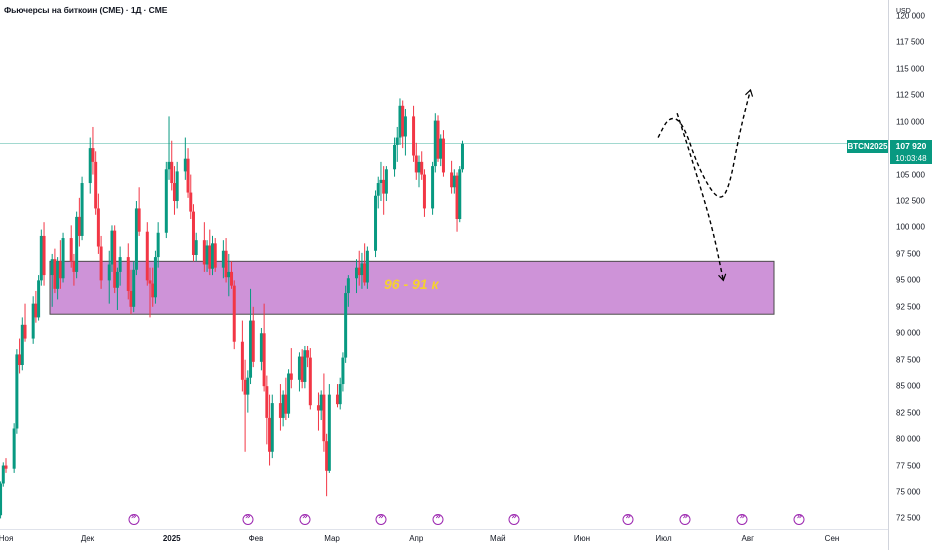 The height and width of the screenshot is (555, 932). I want to click on forecast-arrowhead, so click(749, 92).